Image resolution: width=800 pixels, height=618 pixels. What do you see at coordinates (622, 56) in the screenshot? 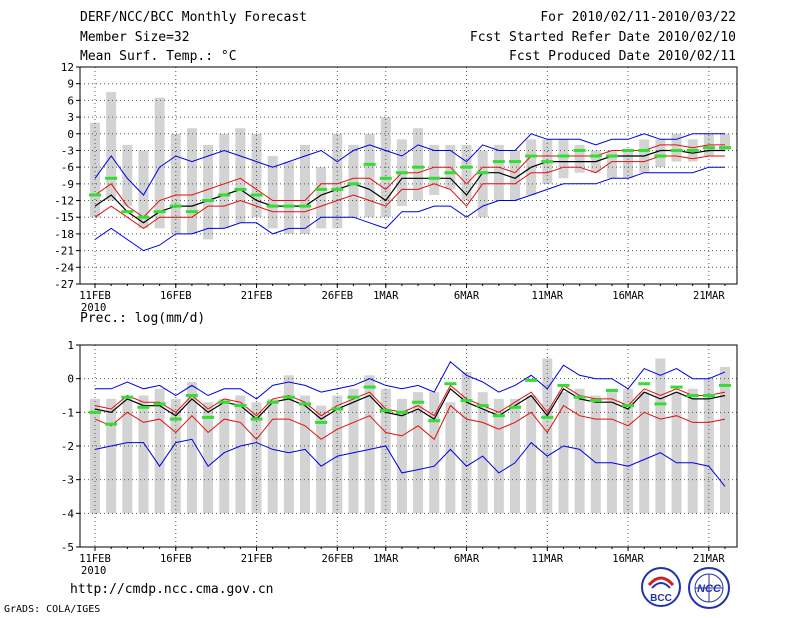
I see `produced-date: Fcst Produced Date 2010/02/11` at bounding box center [622, 56].